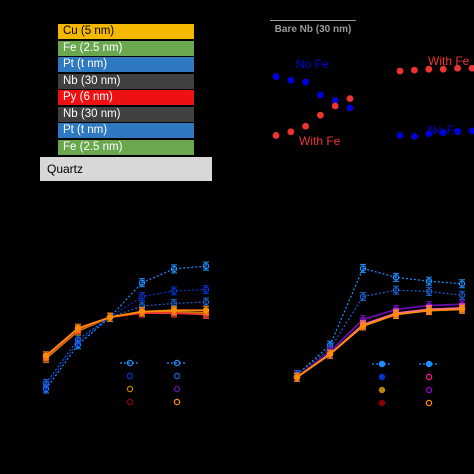  Describe the element at coordinates (449, 61) in the screenshot. I see `label-with-fe-right: With Fe` at that location.